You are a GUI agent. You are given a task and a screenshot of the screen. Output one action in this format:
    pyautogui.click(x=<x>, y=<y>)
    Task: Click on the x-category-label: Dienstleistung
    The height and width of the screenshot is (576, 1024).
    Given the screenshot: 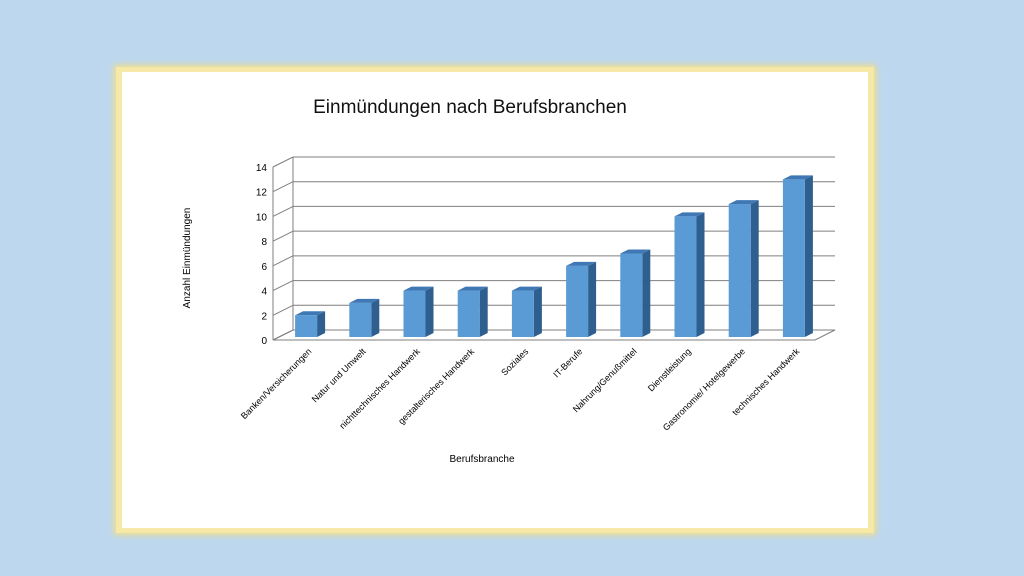 What is the action you would take?
    pyautogui.click(x=669, y=369)
    